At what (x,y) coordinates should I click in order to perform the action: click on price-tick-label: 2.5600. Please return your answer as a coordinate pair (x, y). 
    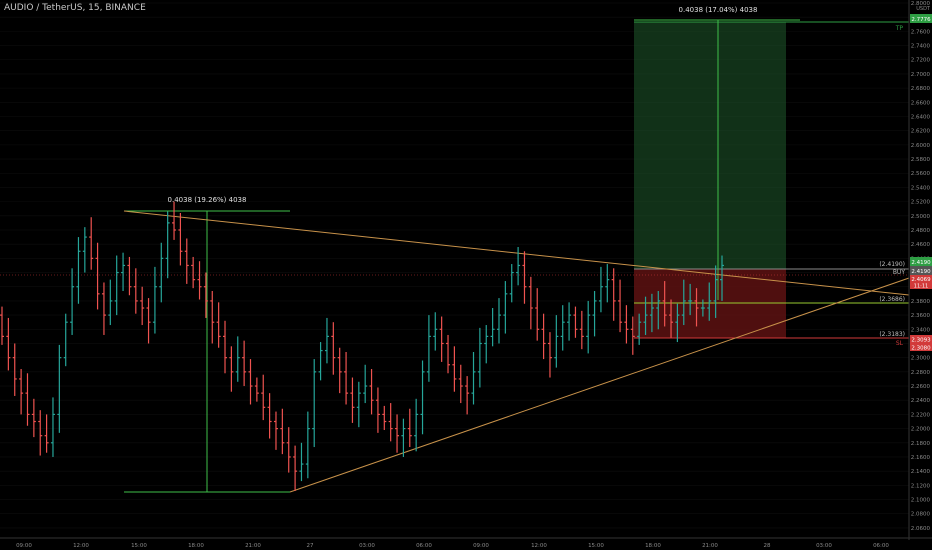
    Looking at the image, I should click on (921, 174).